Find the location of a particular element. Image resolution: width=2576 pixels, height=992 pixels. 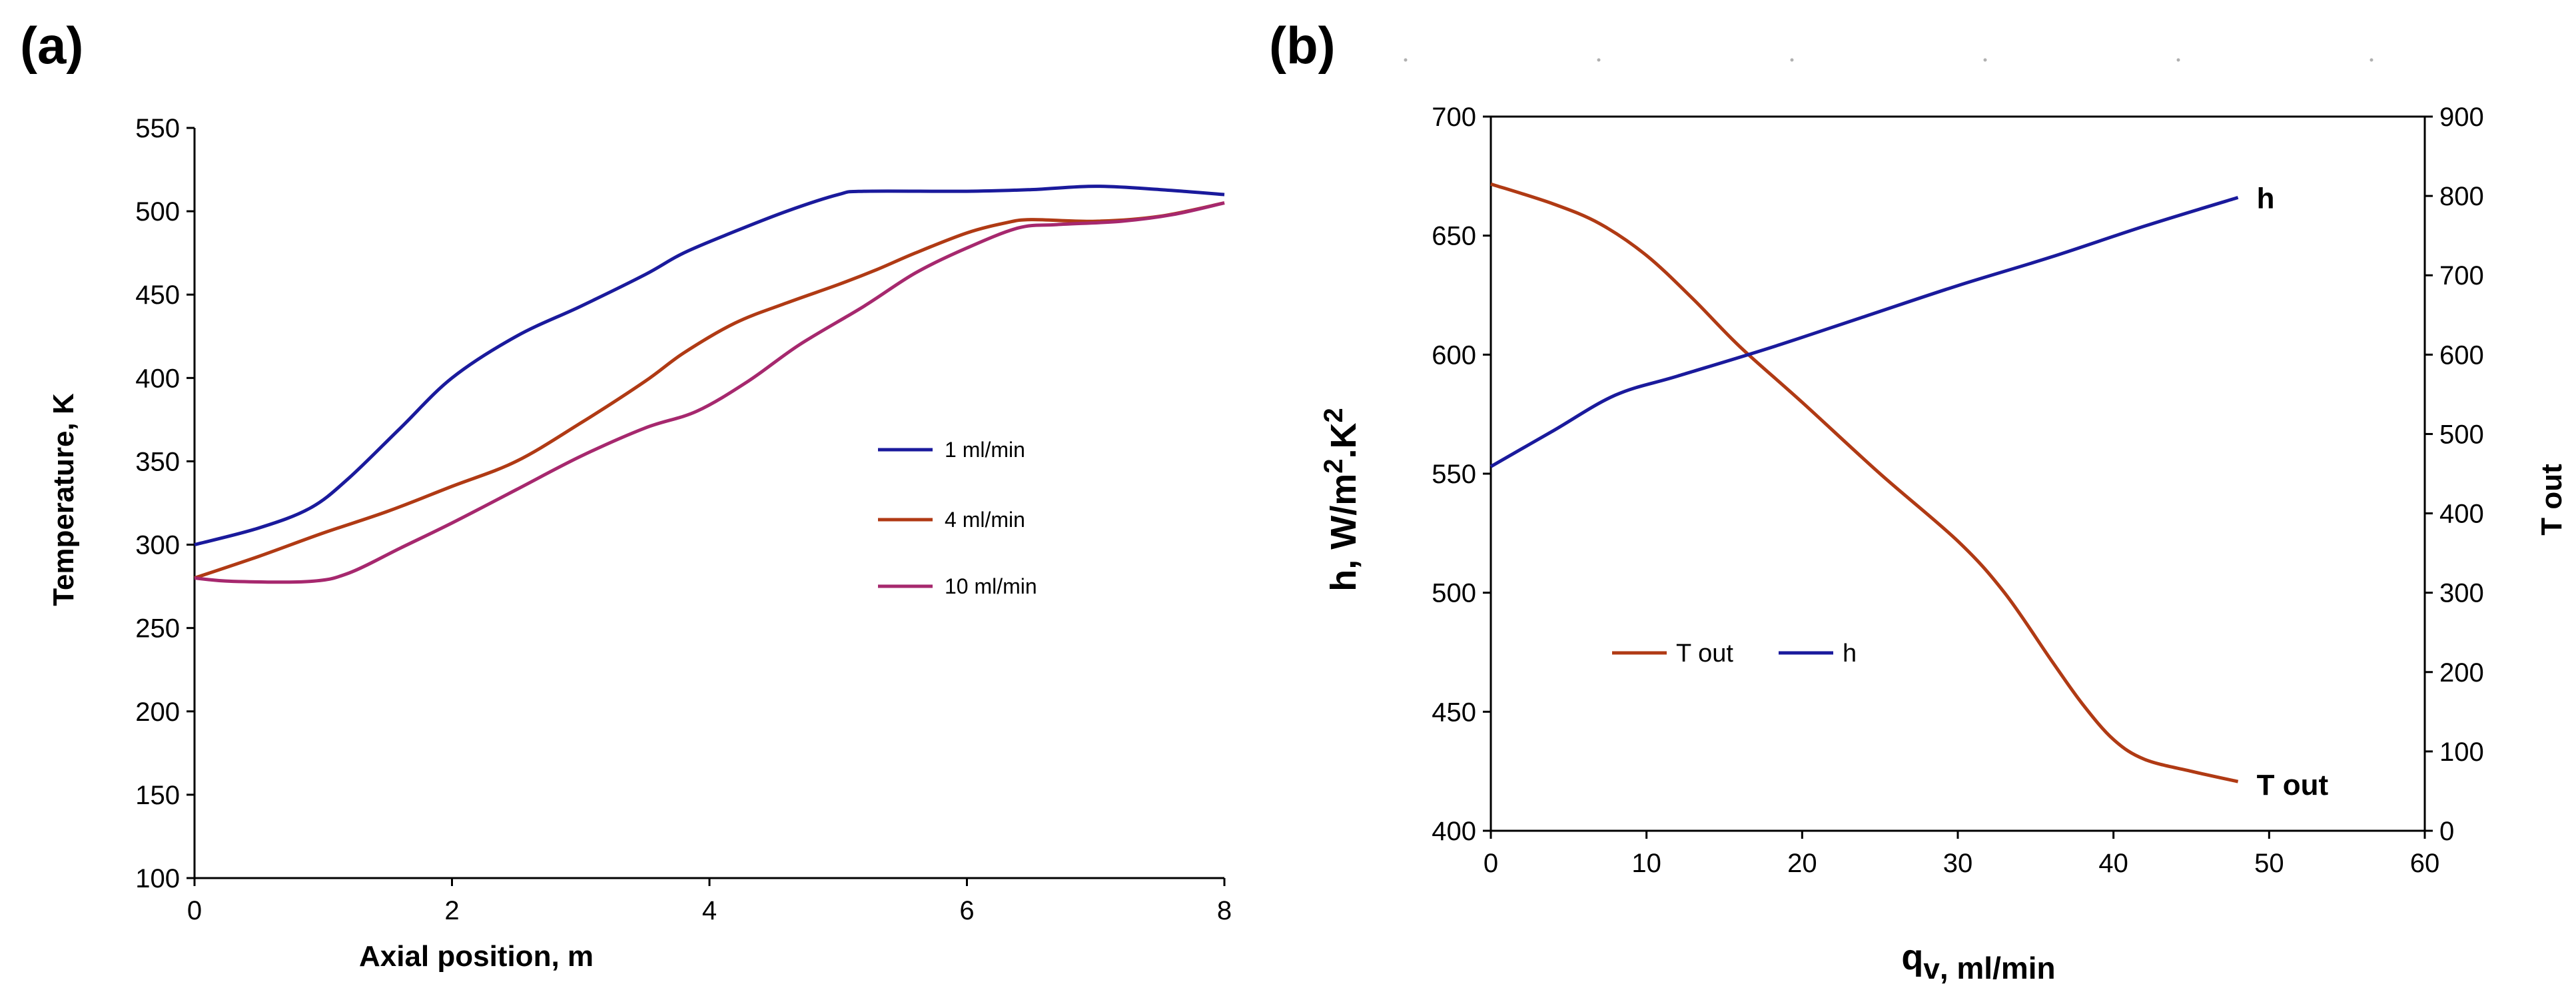

b-right-y-tick-label: 400 is located at coordinates (2461, 514).